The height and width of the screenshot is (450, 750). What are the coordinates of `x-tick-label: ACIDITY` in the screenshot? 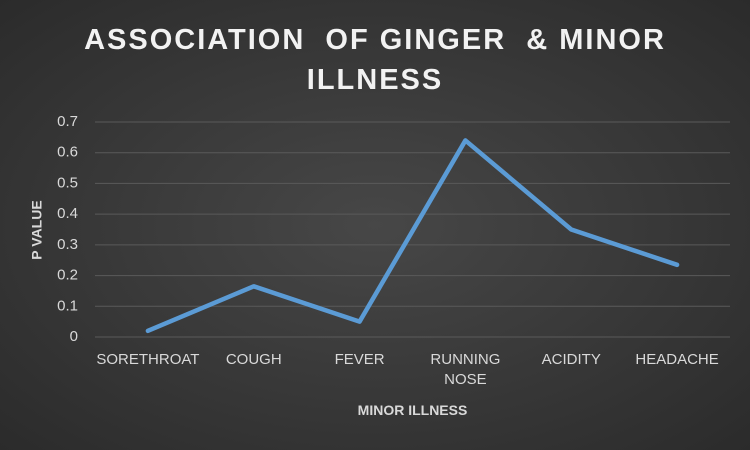 It's located at (571, 359).